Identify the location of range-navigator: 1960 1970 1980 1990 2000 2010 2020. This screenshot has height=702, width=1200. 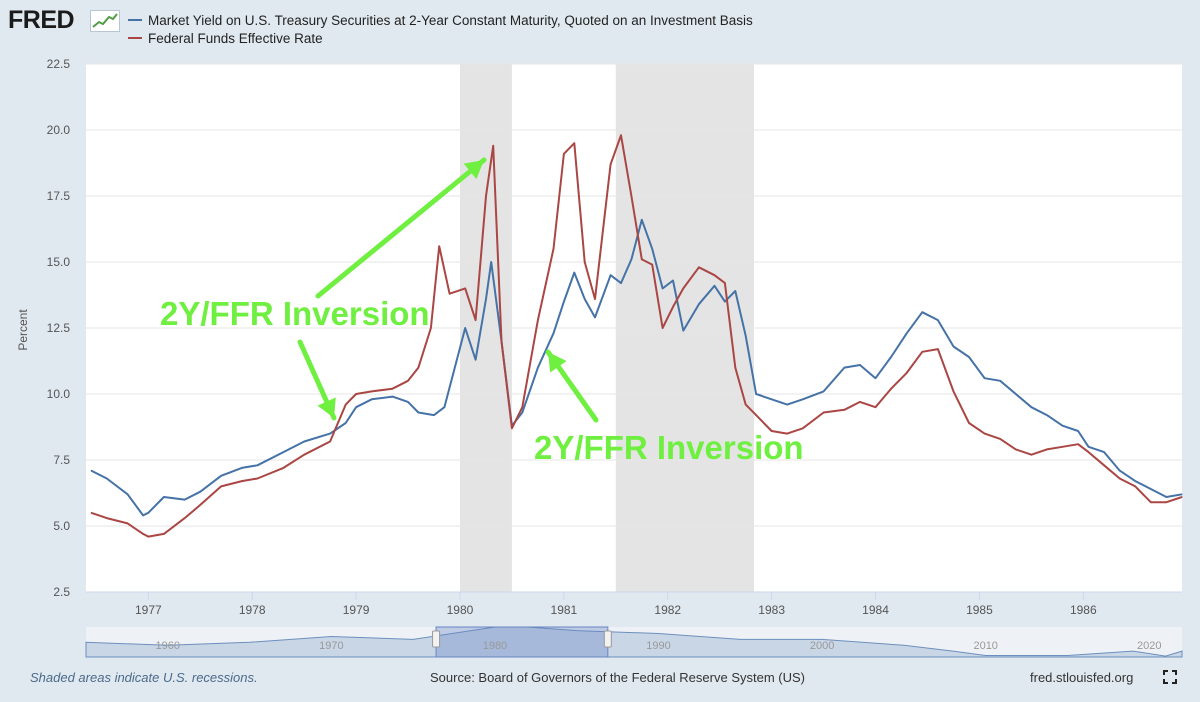
(634, 642).